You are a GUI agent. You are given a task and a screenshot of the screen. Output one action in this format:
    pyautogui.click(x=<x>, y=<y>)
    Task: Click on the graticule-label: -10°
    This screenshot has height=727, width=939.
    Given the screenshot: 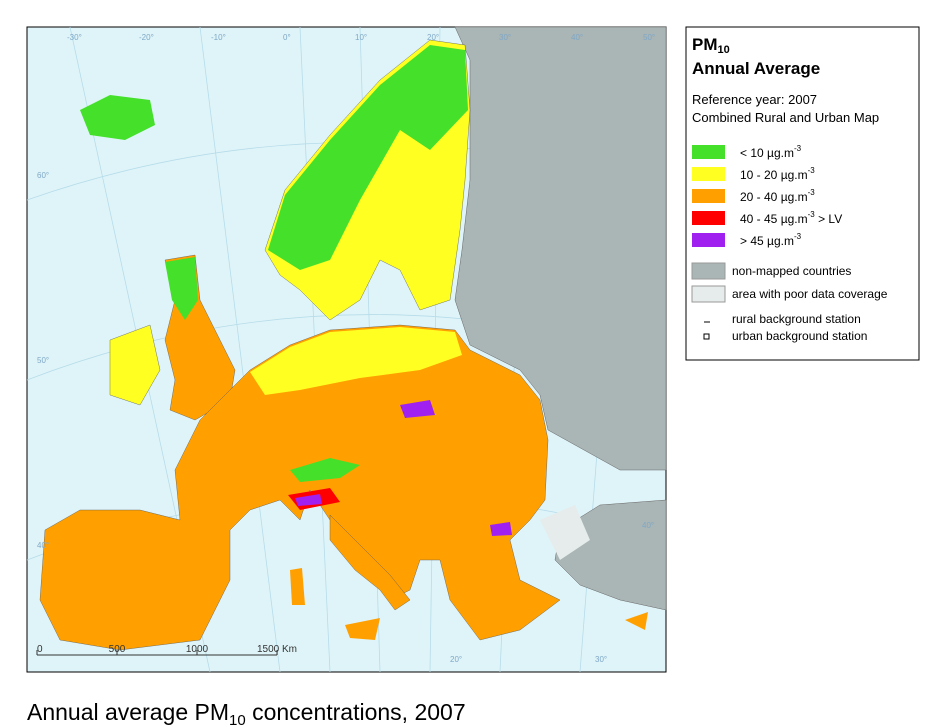 What is the action you would take?
    pyautogui.click(x=218, y=37)
    